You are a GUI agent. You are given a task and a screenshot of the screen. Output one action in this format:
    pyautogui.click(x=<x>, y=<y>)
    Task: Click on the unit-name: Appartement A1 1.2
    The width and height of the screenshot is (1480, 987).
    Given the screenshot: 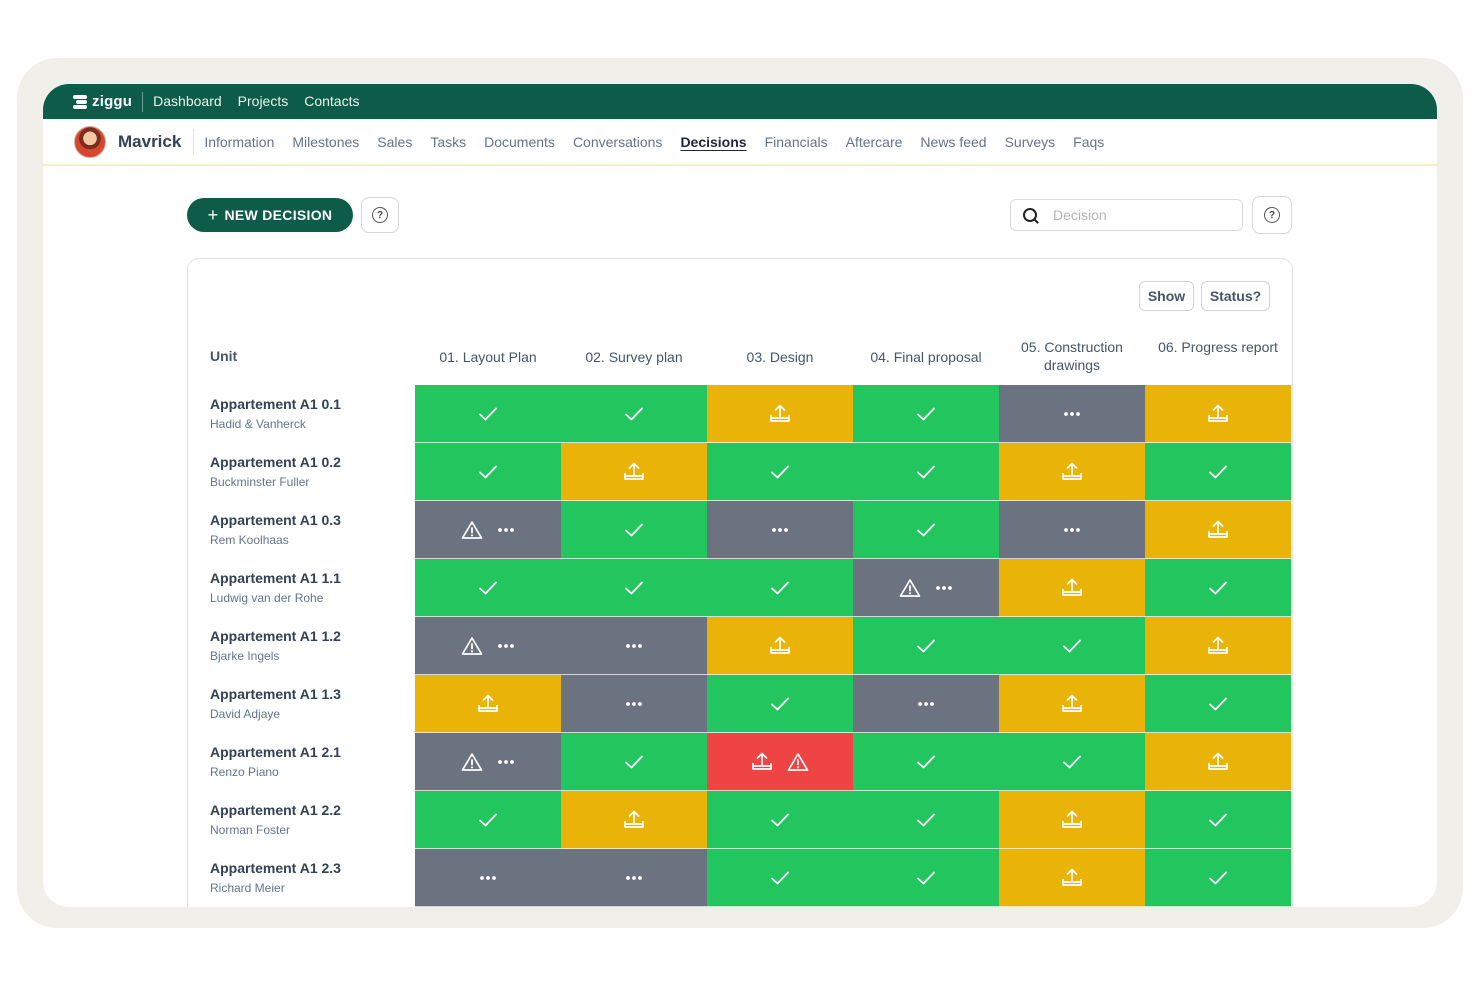 What is the action you would take?
    pyautogui.click(x=275, y=636)
    